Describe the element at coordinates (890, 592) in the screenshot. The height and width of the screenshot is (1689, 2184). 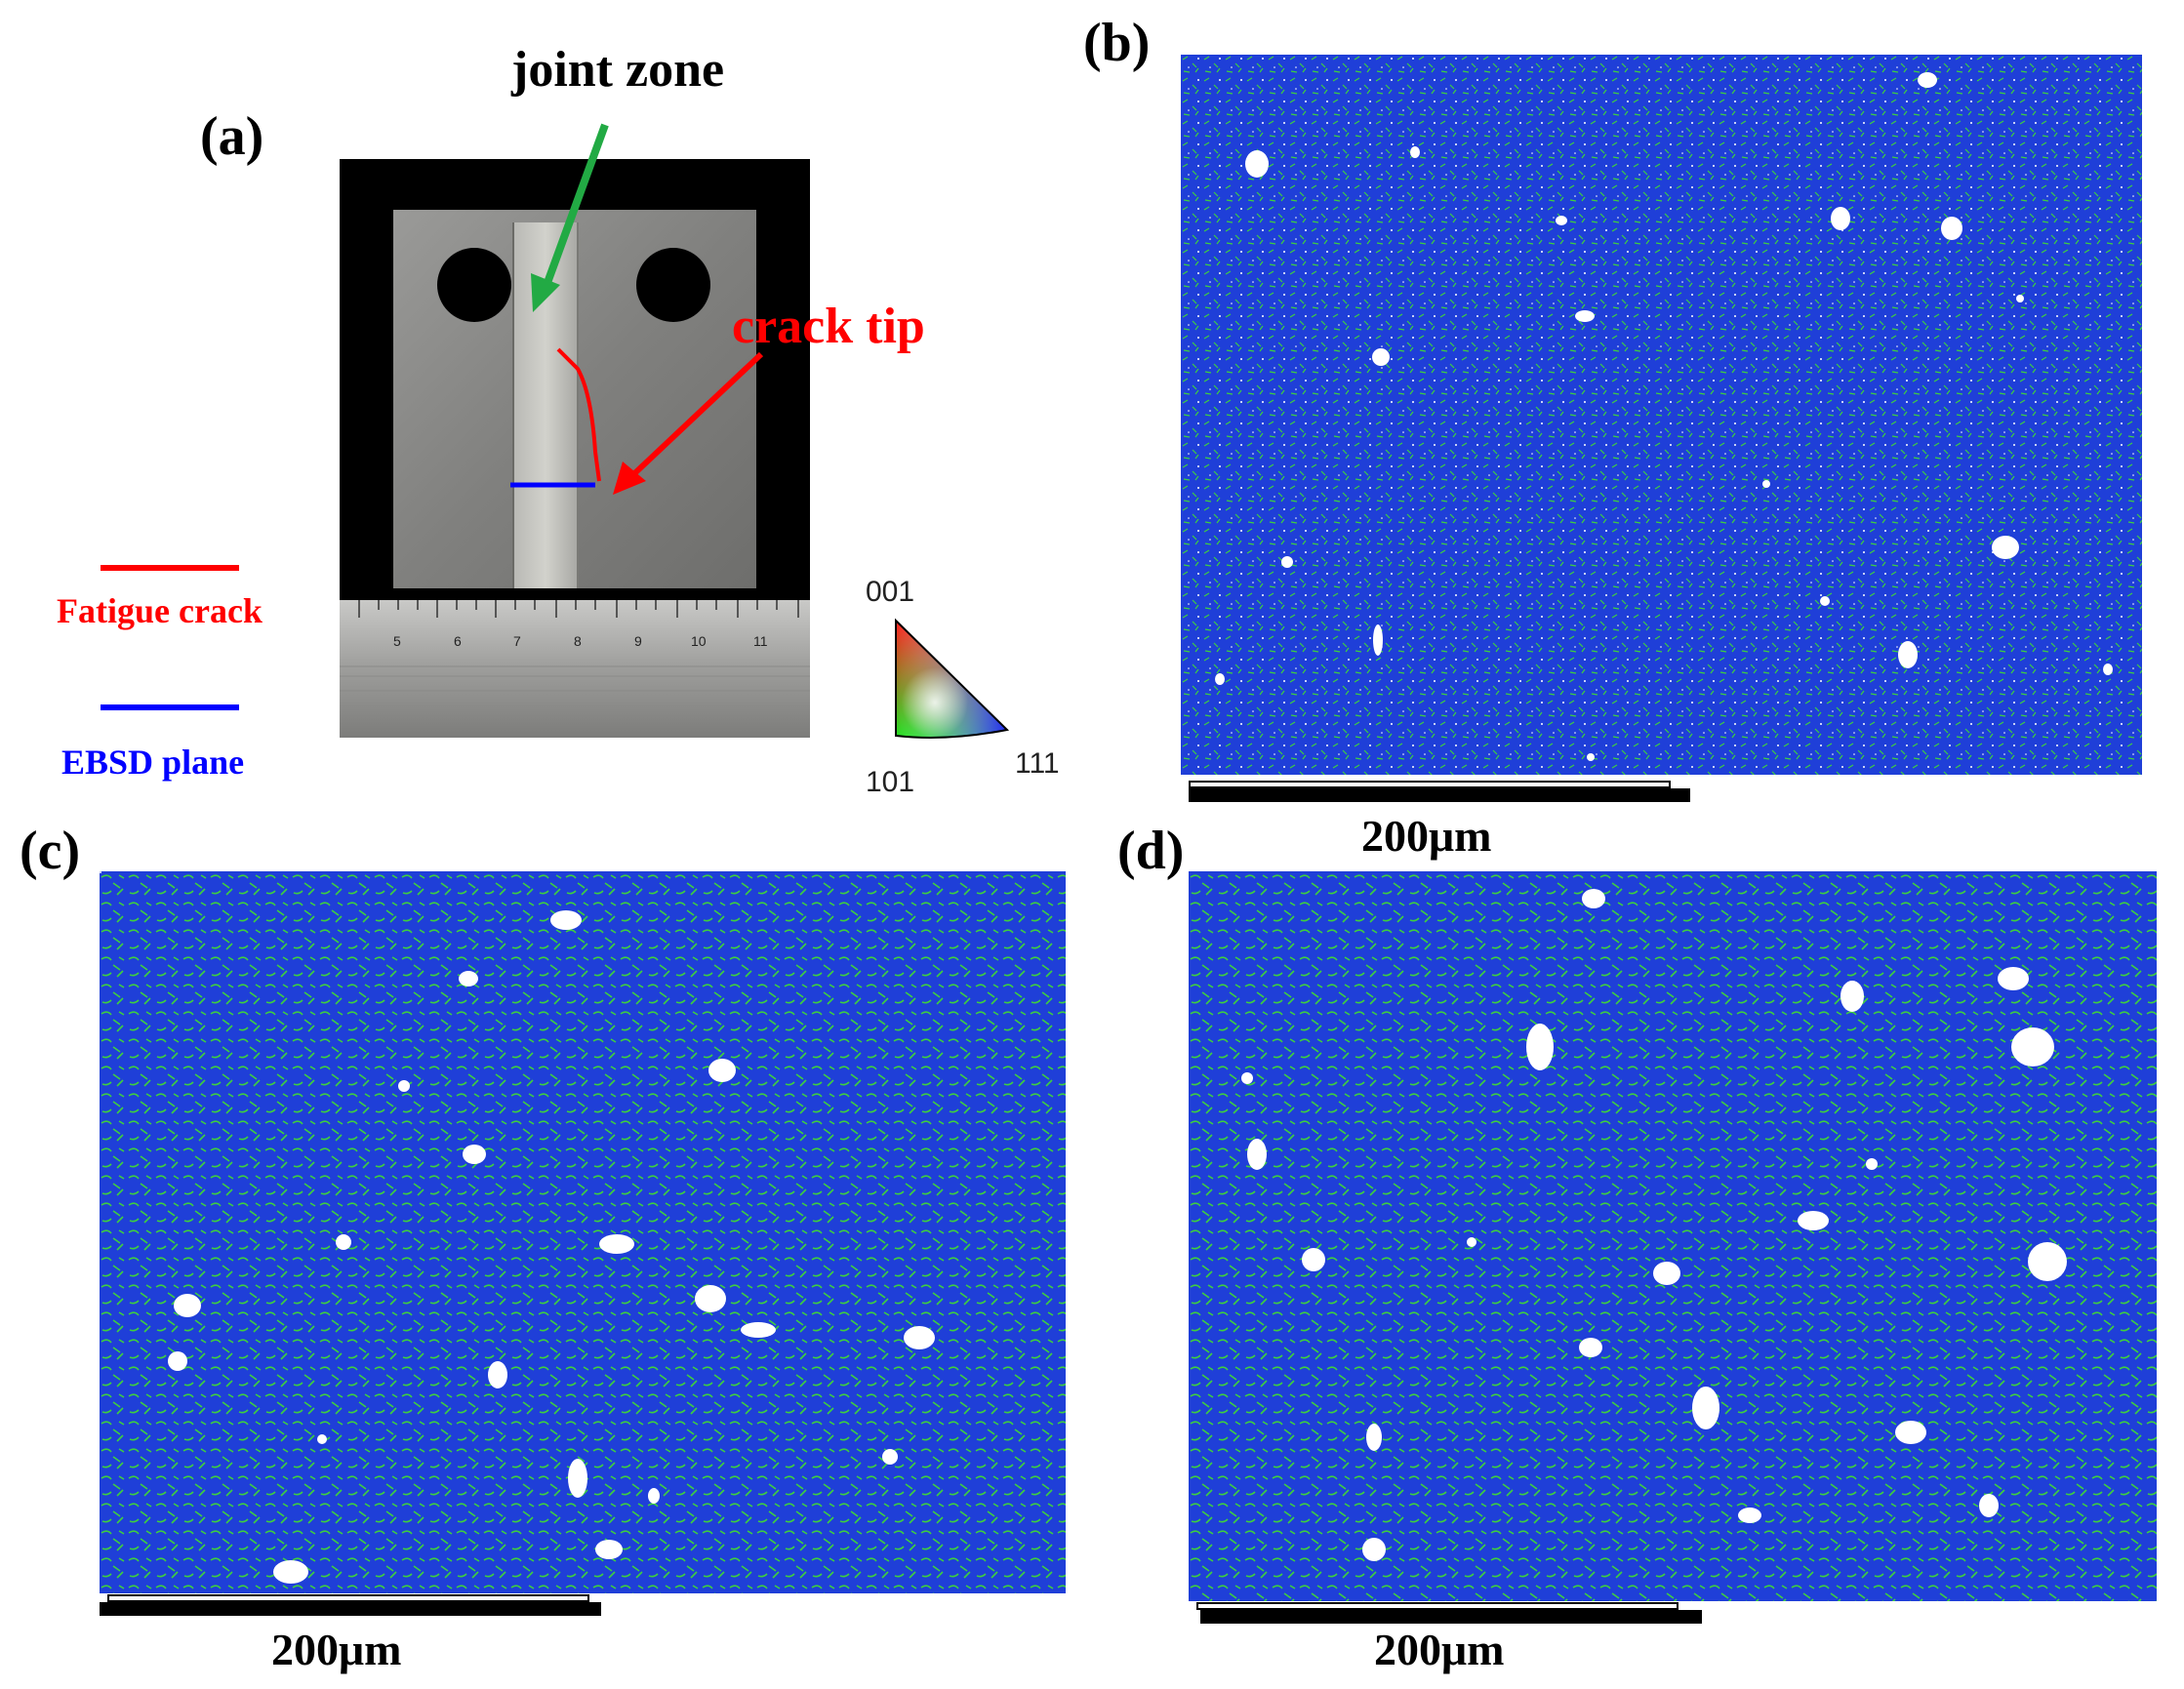
I see `ipf-key-label-001: 001` at that location.